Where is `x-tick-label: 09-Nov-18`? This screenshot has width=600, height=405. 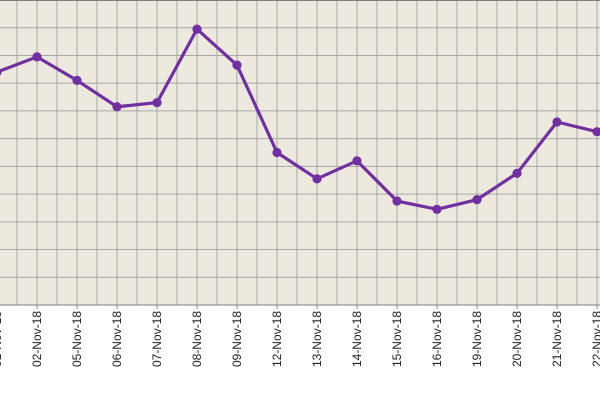
x-tick-label: 09-Nov-18 is located at coordinates (237, 339).